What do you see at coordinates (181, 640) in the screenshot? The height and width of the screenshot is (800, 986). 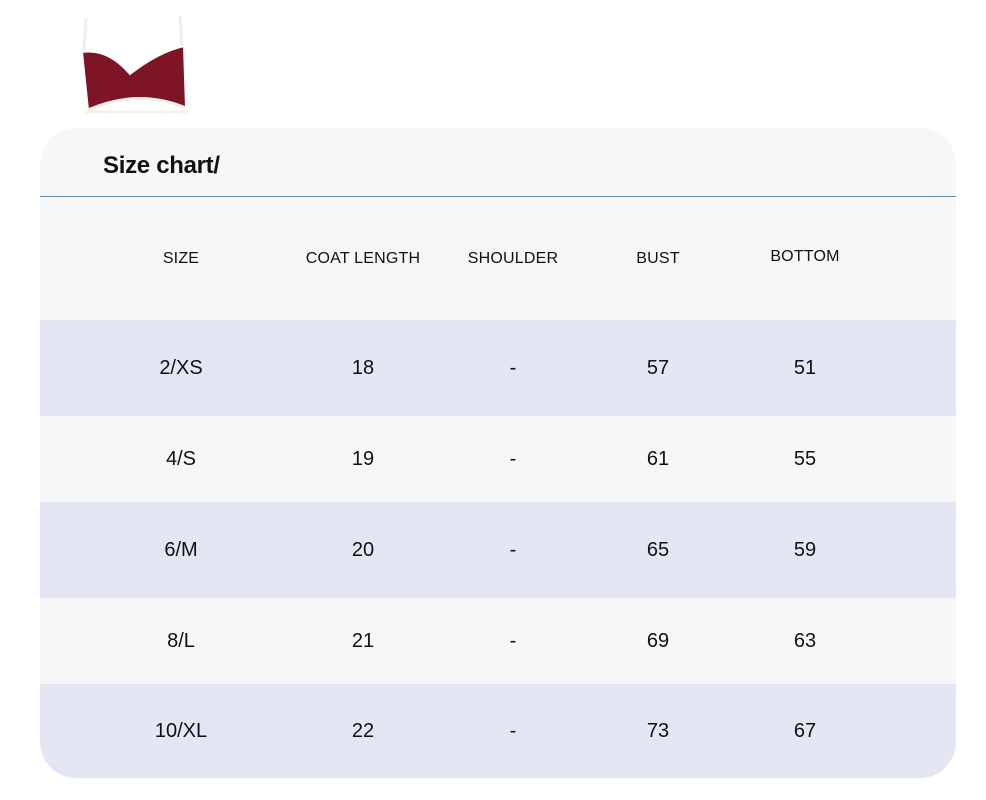 I see `cell-size: 8/L` at bounding box center [181, 640].